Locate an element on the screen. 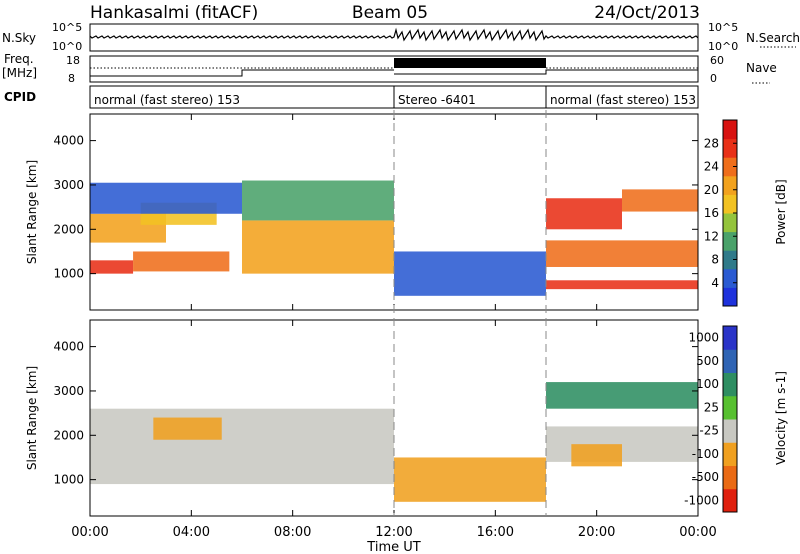 Image resolution: width=800 pixels, height=554 pixels. colorbar-tick-label: 8 is located at coordinates (715, 260).